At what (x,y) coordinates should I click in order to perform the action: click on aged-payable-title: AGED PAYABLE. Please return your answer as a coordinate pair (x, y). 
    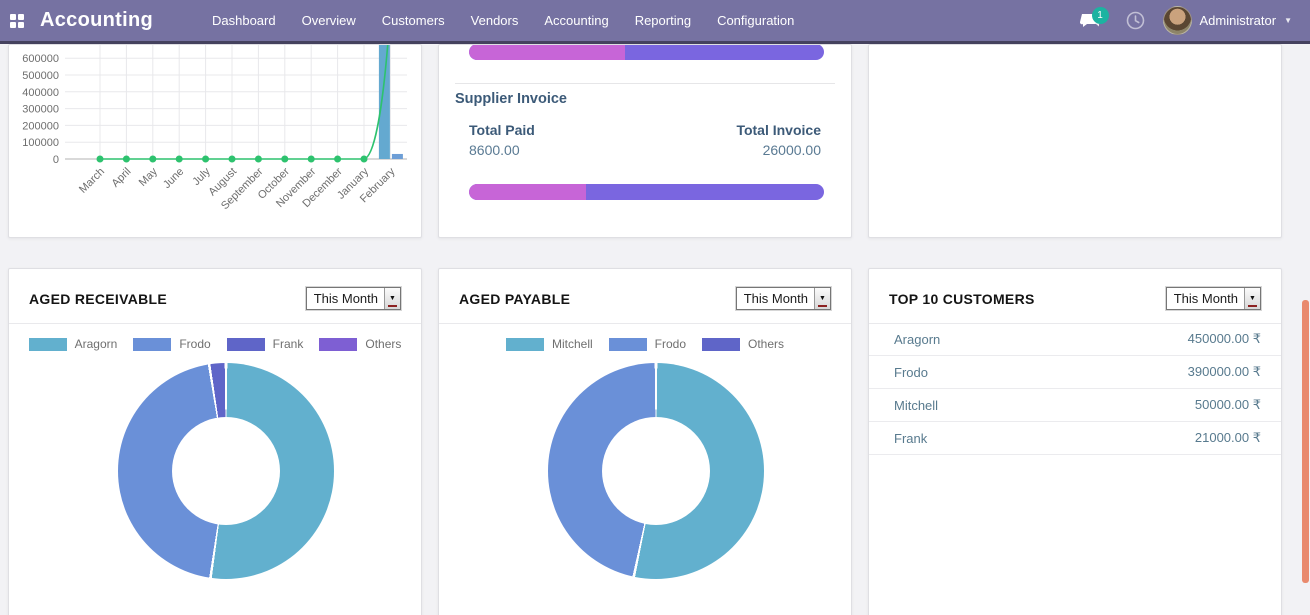
    Looking at the image, I should click on (515, 299).